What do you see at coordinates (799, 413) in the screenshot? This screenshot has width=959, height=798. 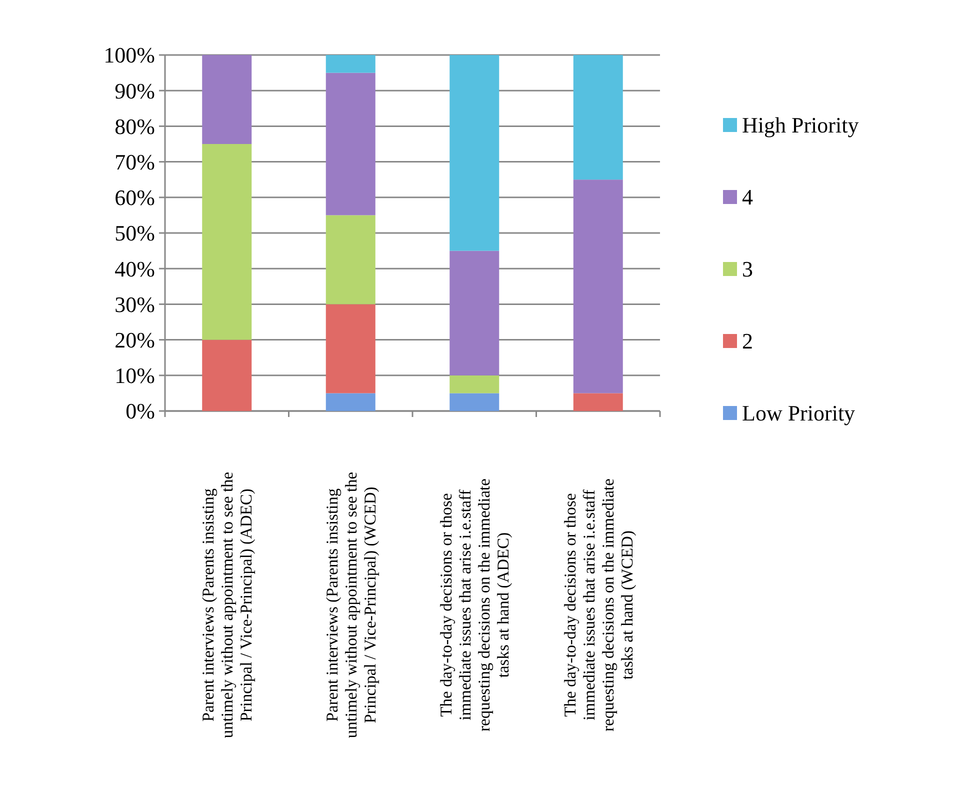 I see `legend-label: Low Priority` at bounding box center [799, 413].